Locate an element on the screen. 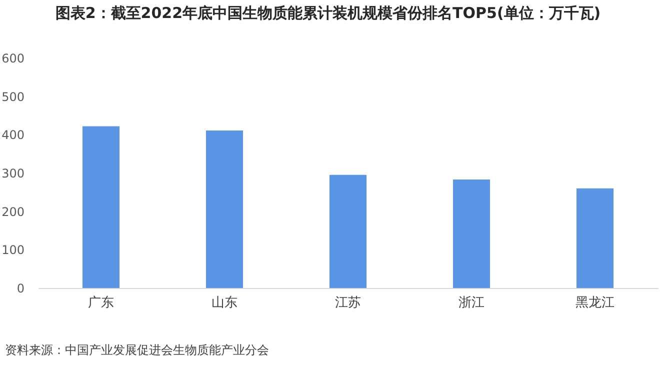 The height and width of the screenshot is (371, 660). x-tick-label: 江苏 is located at coordinates (348, 303).